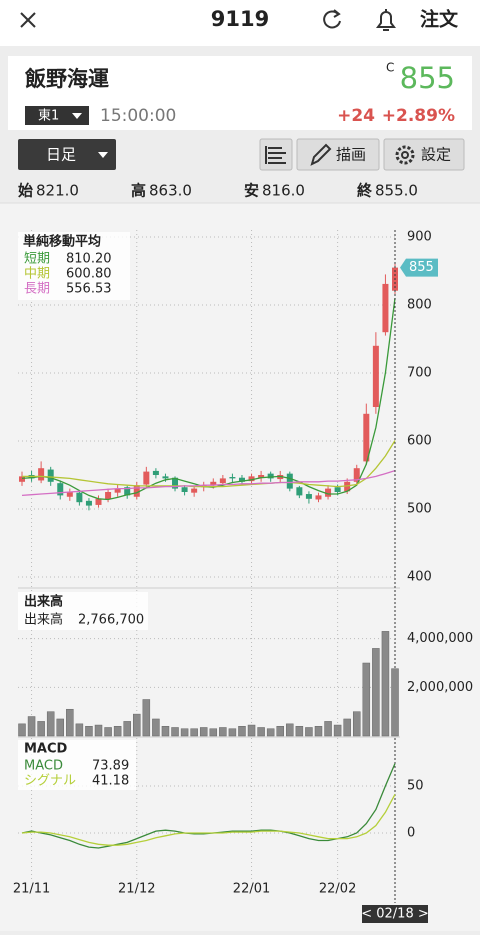 The image size is (480, 935). What do you see at coordinates (415, 786) in the screenshot?
I see `y-tick-label: 50` at bounding box center [415, 786].